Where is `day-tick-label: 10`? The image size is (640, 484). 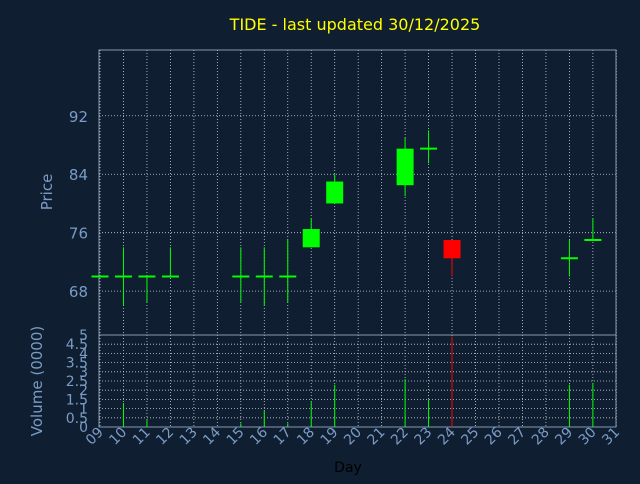 day-tick-label: 10 is located at coordinates (118, 437).